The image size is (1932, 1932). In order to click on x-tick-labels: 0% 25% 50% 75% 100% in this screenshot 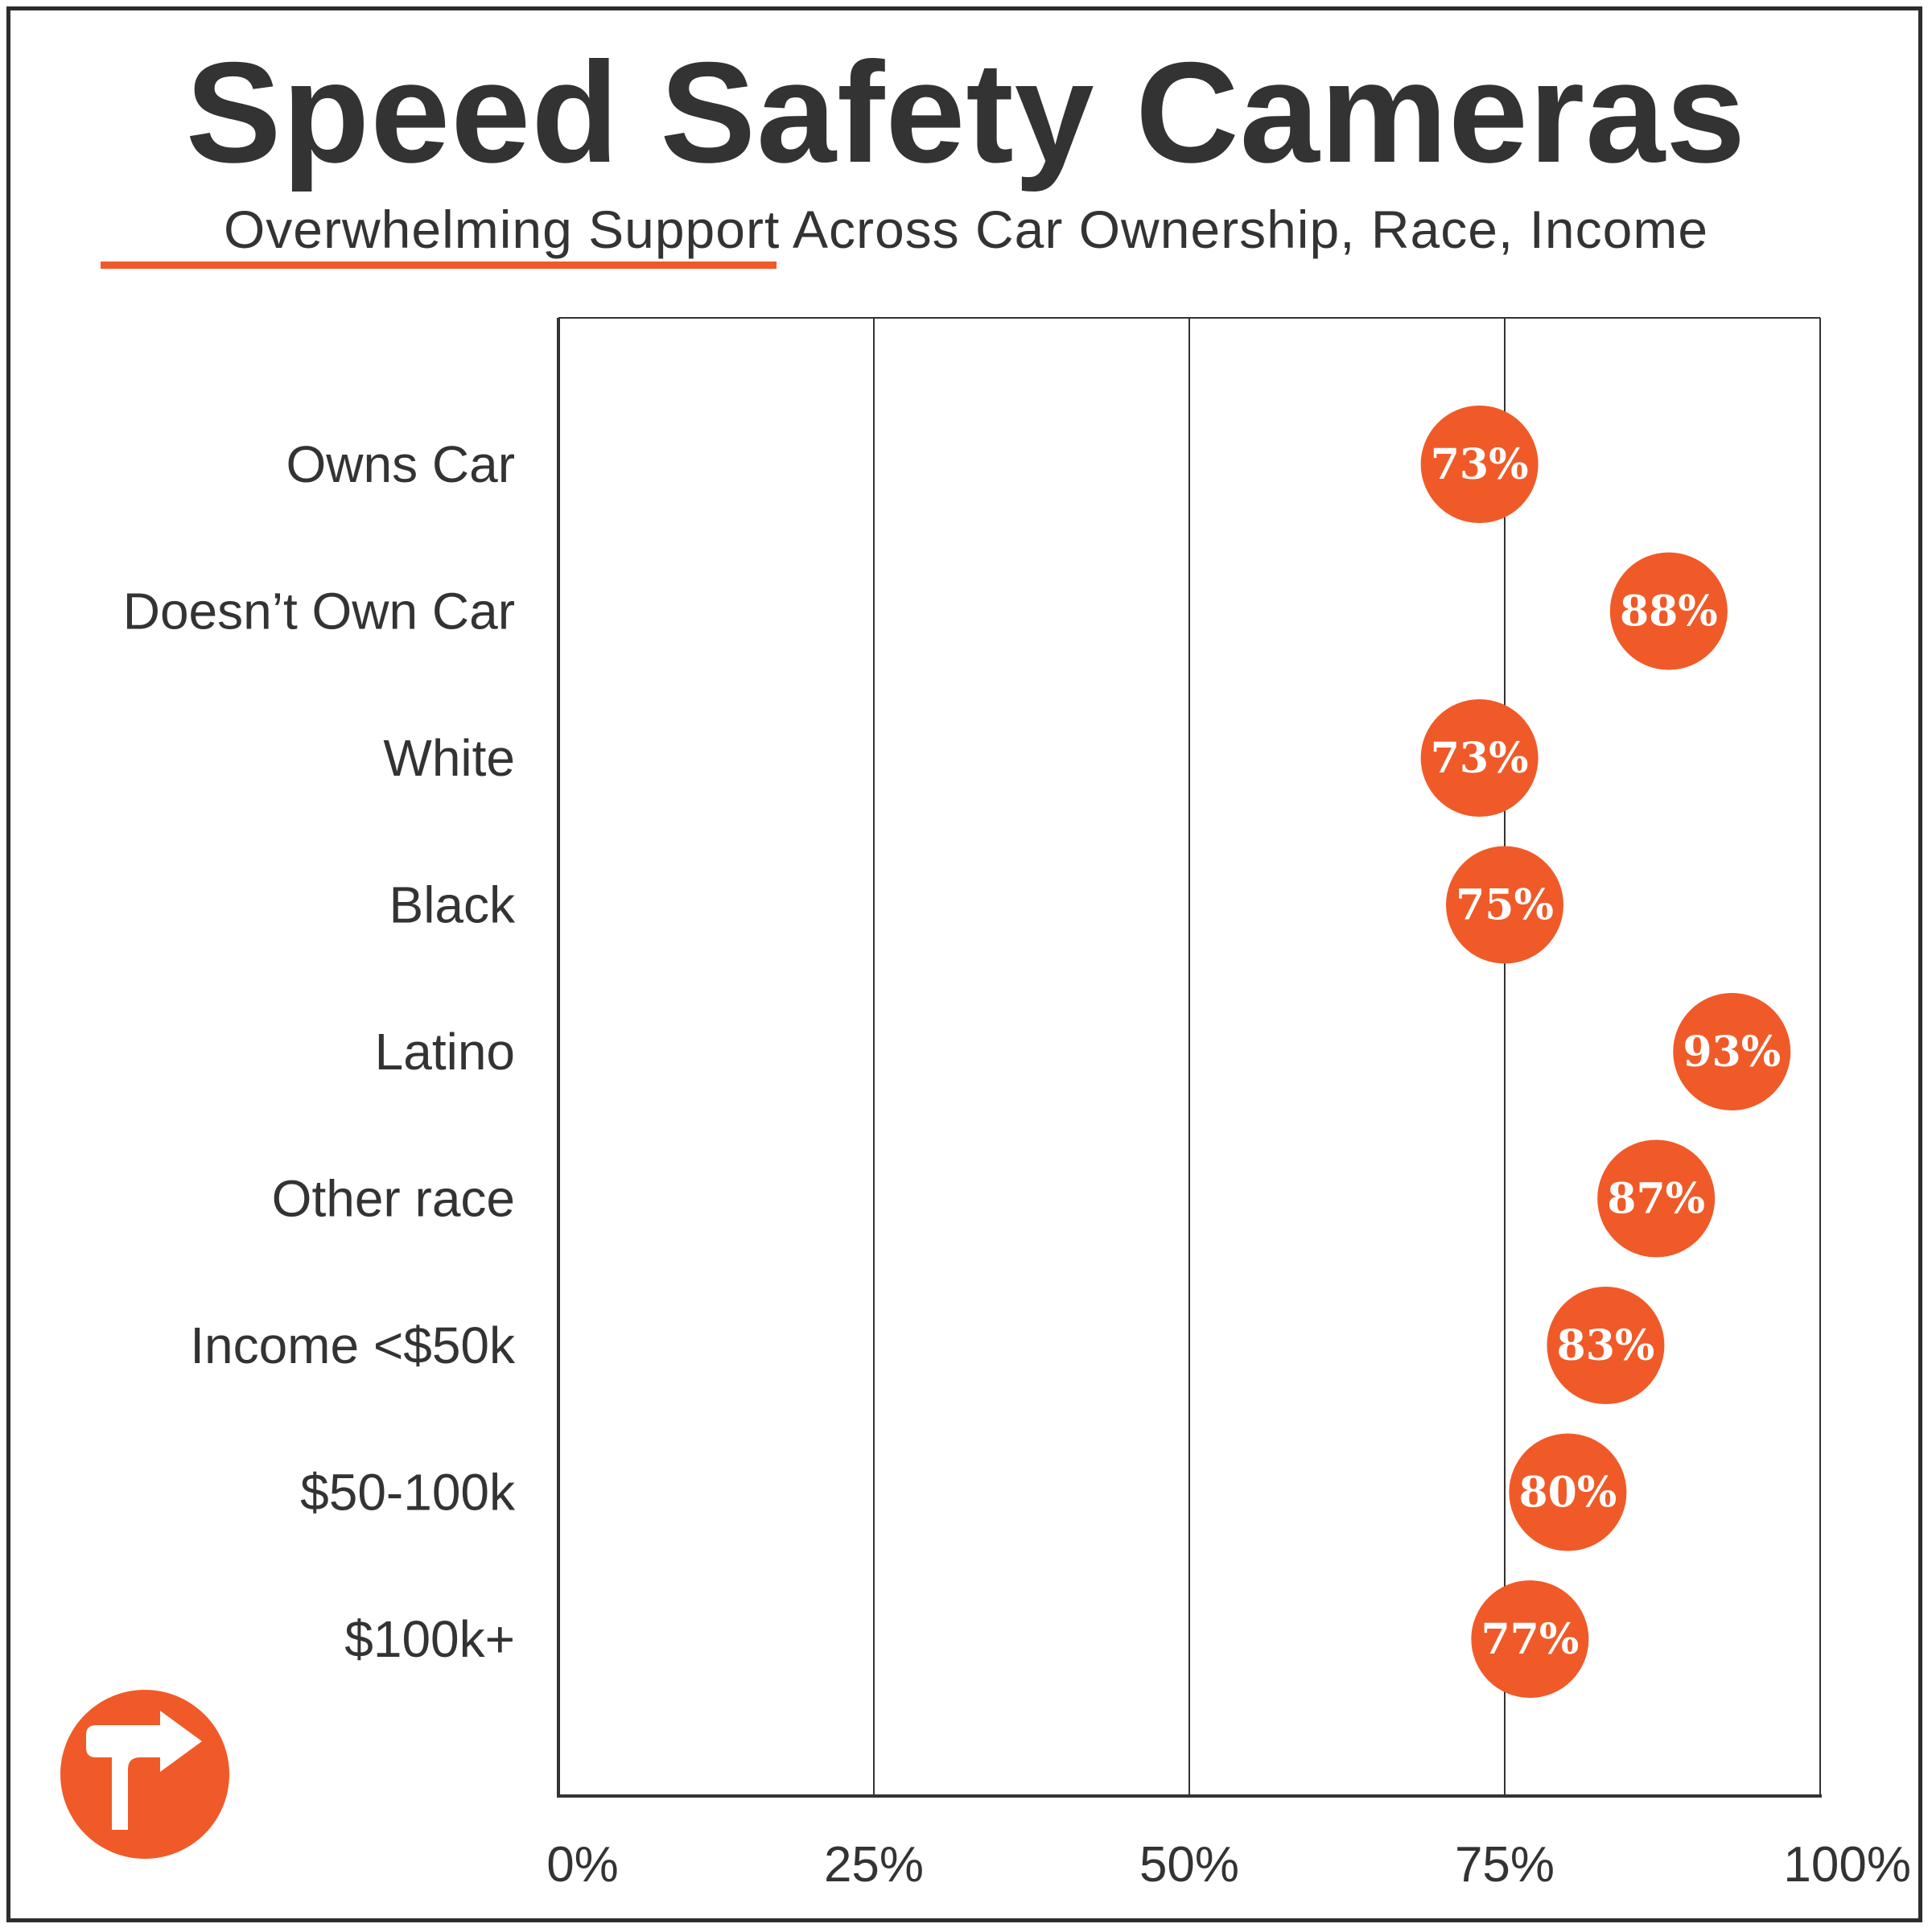, I will do `click(1228, 1865)`.